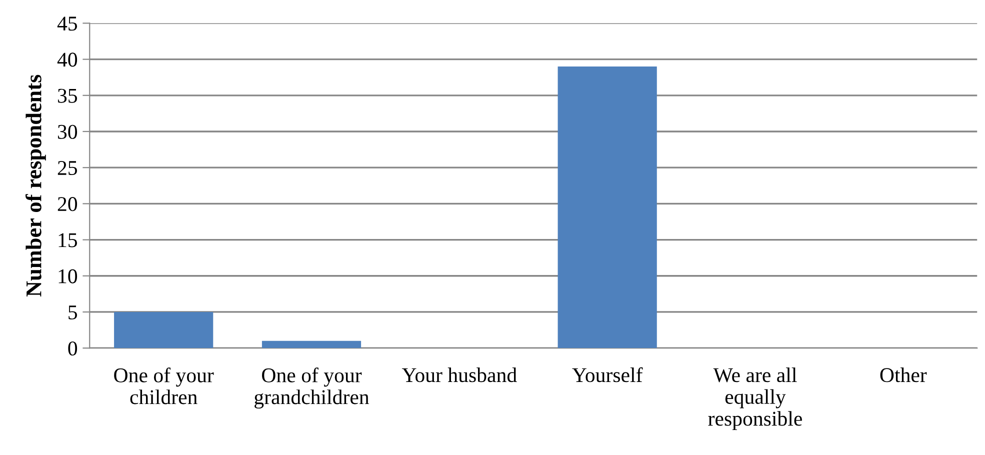  I want to click on x-tick-label: Other, so click(903, 375).